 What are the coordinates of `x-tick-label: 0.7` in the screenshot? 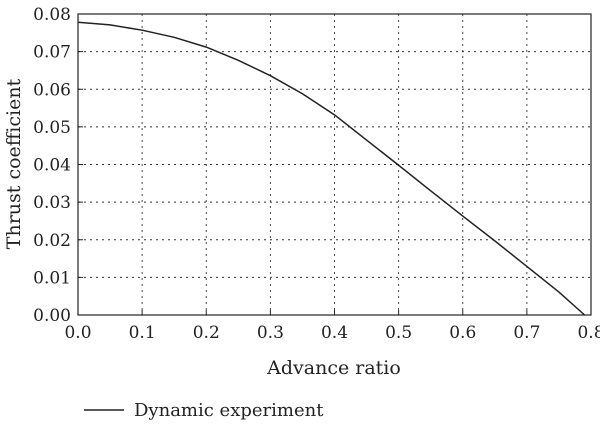 It's located at (526, 333).